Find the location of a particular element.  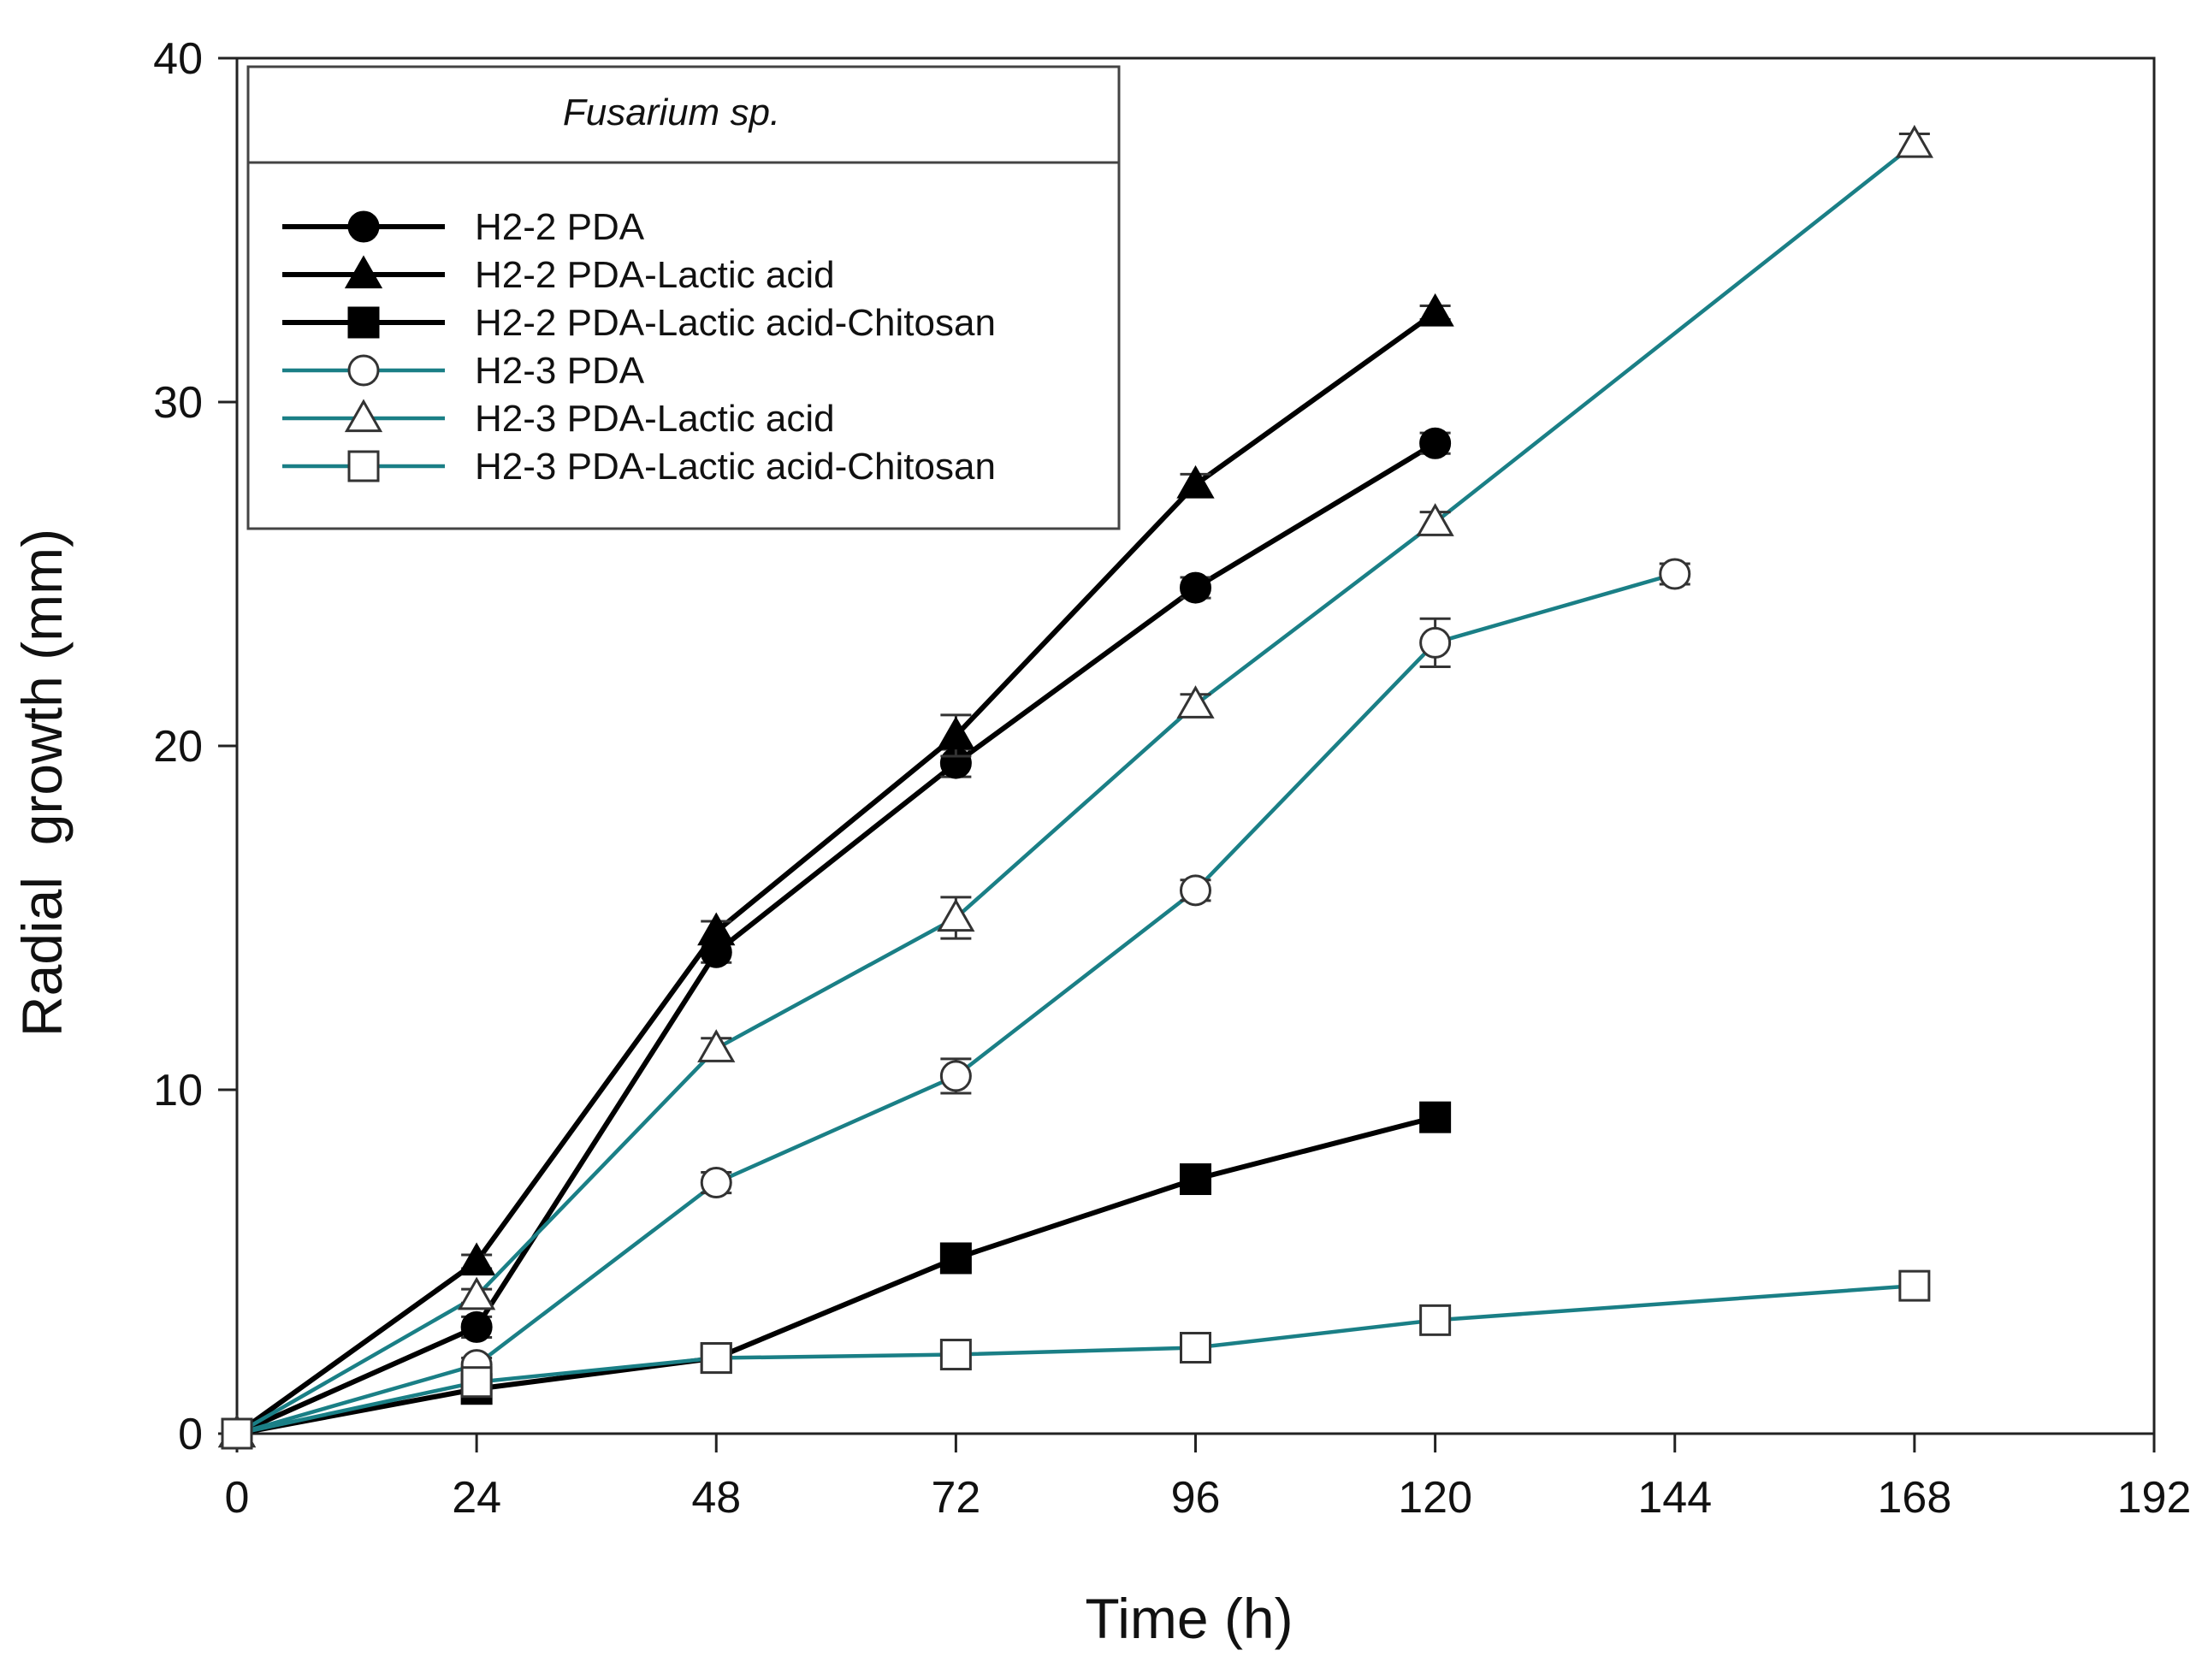

x-tick-label: 48 is located at coordinates (716, 1498).